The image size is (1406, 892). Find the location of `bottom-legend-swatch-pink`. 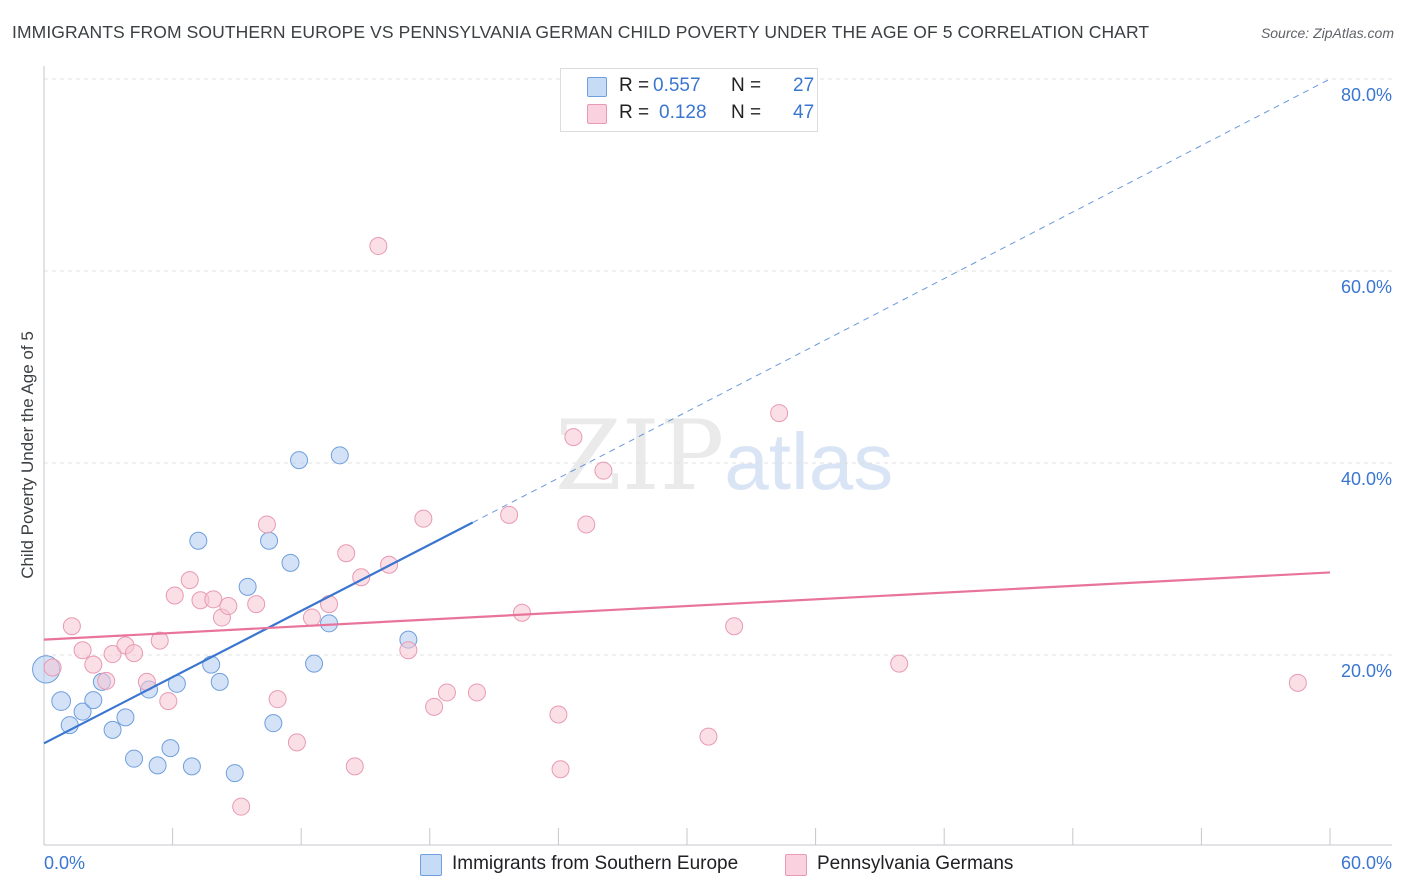

bottom-legend-swatch-pink is located at coordinates (796, 865).